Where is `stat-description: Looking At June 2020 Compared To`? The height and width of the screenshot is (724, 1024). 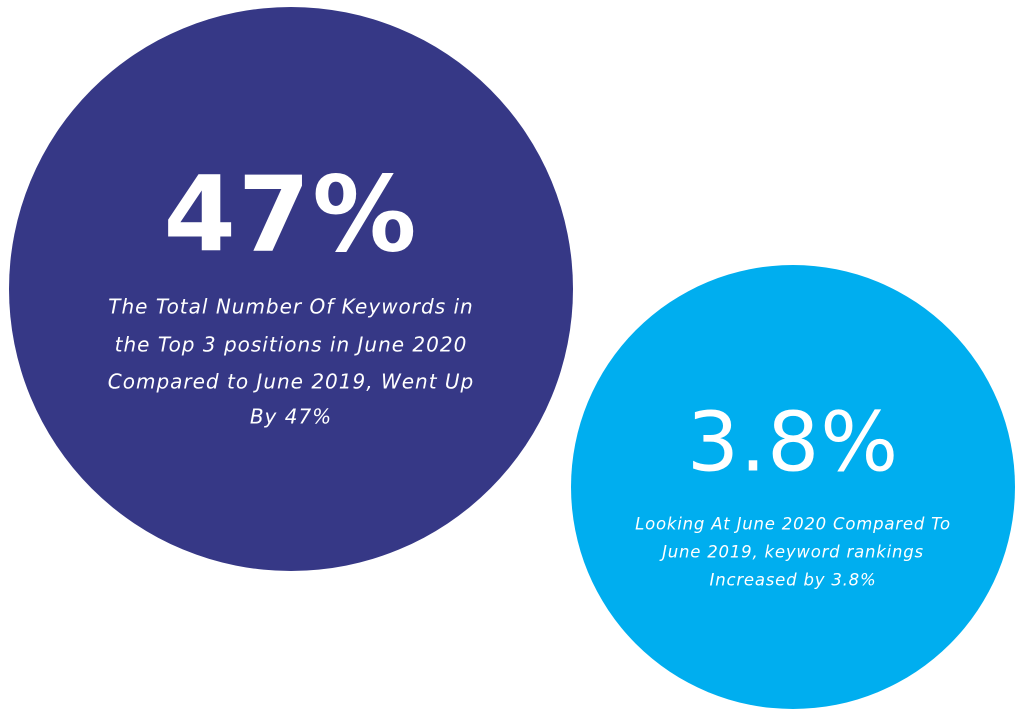
stat-description: Looking At June 2020 Compared To is located at coordinates (793, 524).